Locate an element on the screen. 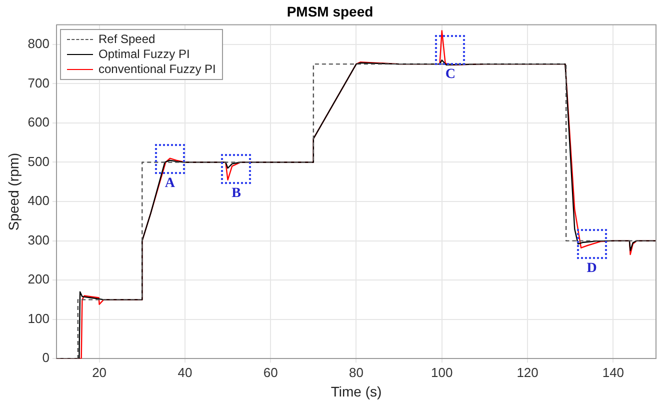  y-tick-label: 200 is located at coordinates (39, 279).